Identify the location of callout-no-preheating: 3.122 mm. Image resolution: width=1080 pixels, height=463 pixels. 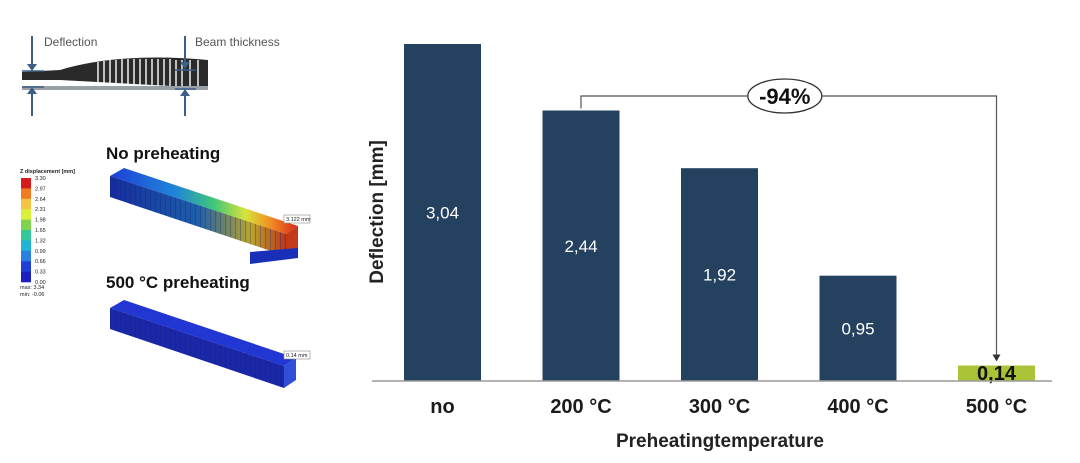
(298, 220).